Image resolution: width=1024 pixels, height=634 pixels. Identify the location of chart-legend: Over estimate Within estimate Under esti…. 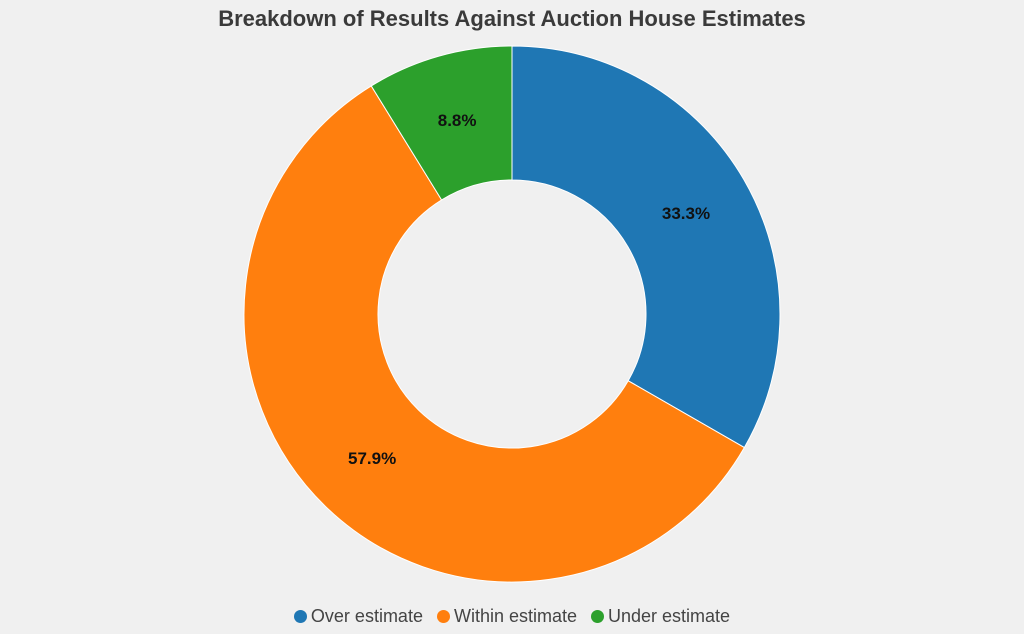
(512, 616).